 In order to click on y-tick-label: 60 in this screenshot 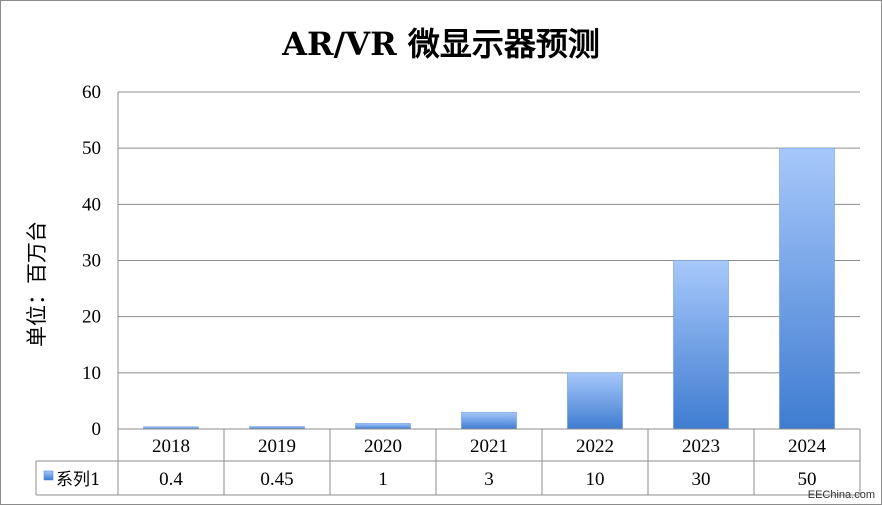, I will do `click(91, 92)`.